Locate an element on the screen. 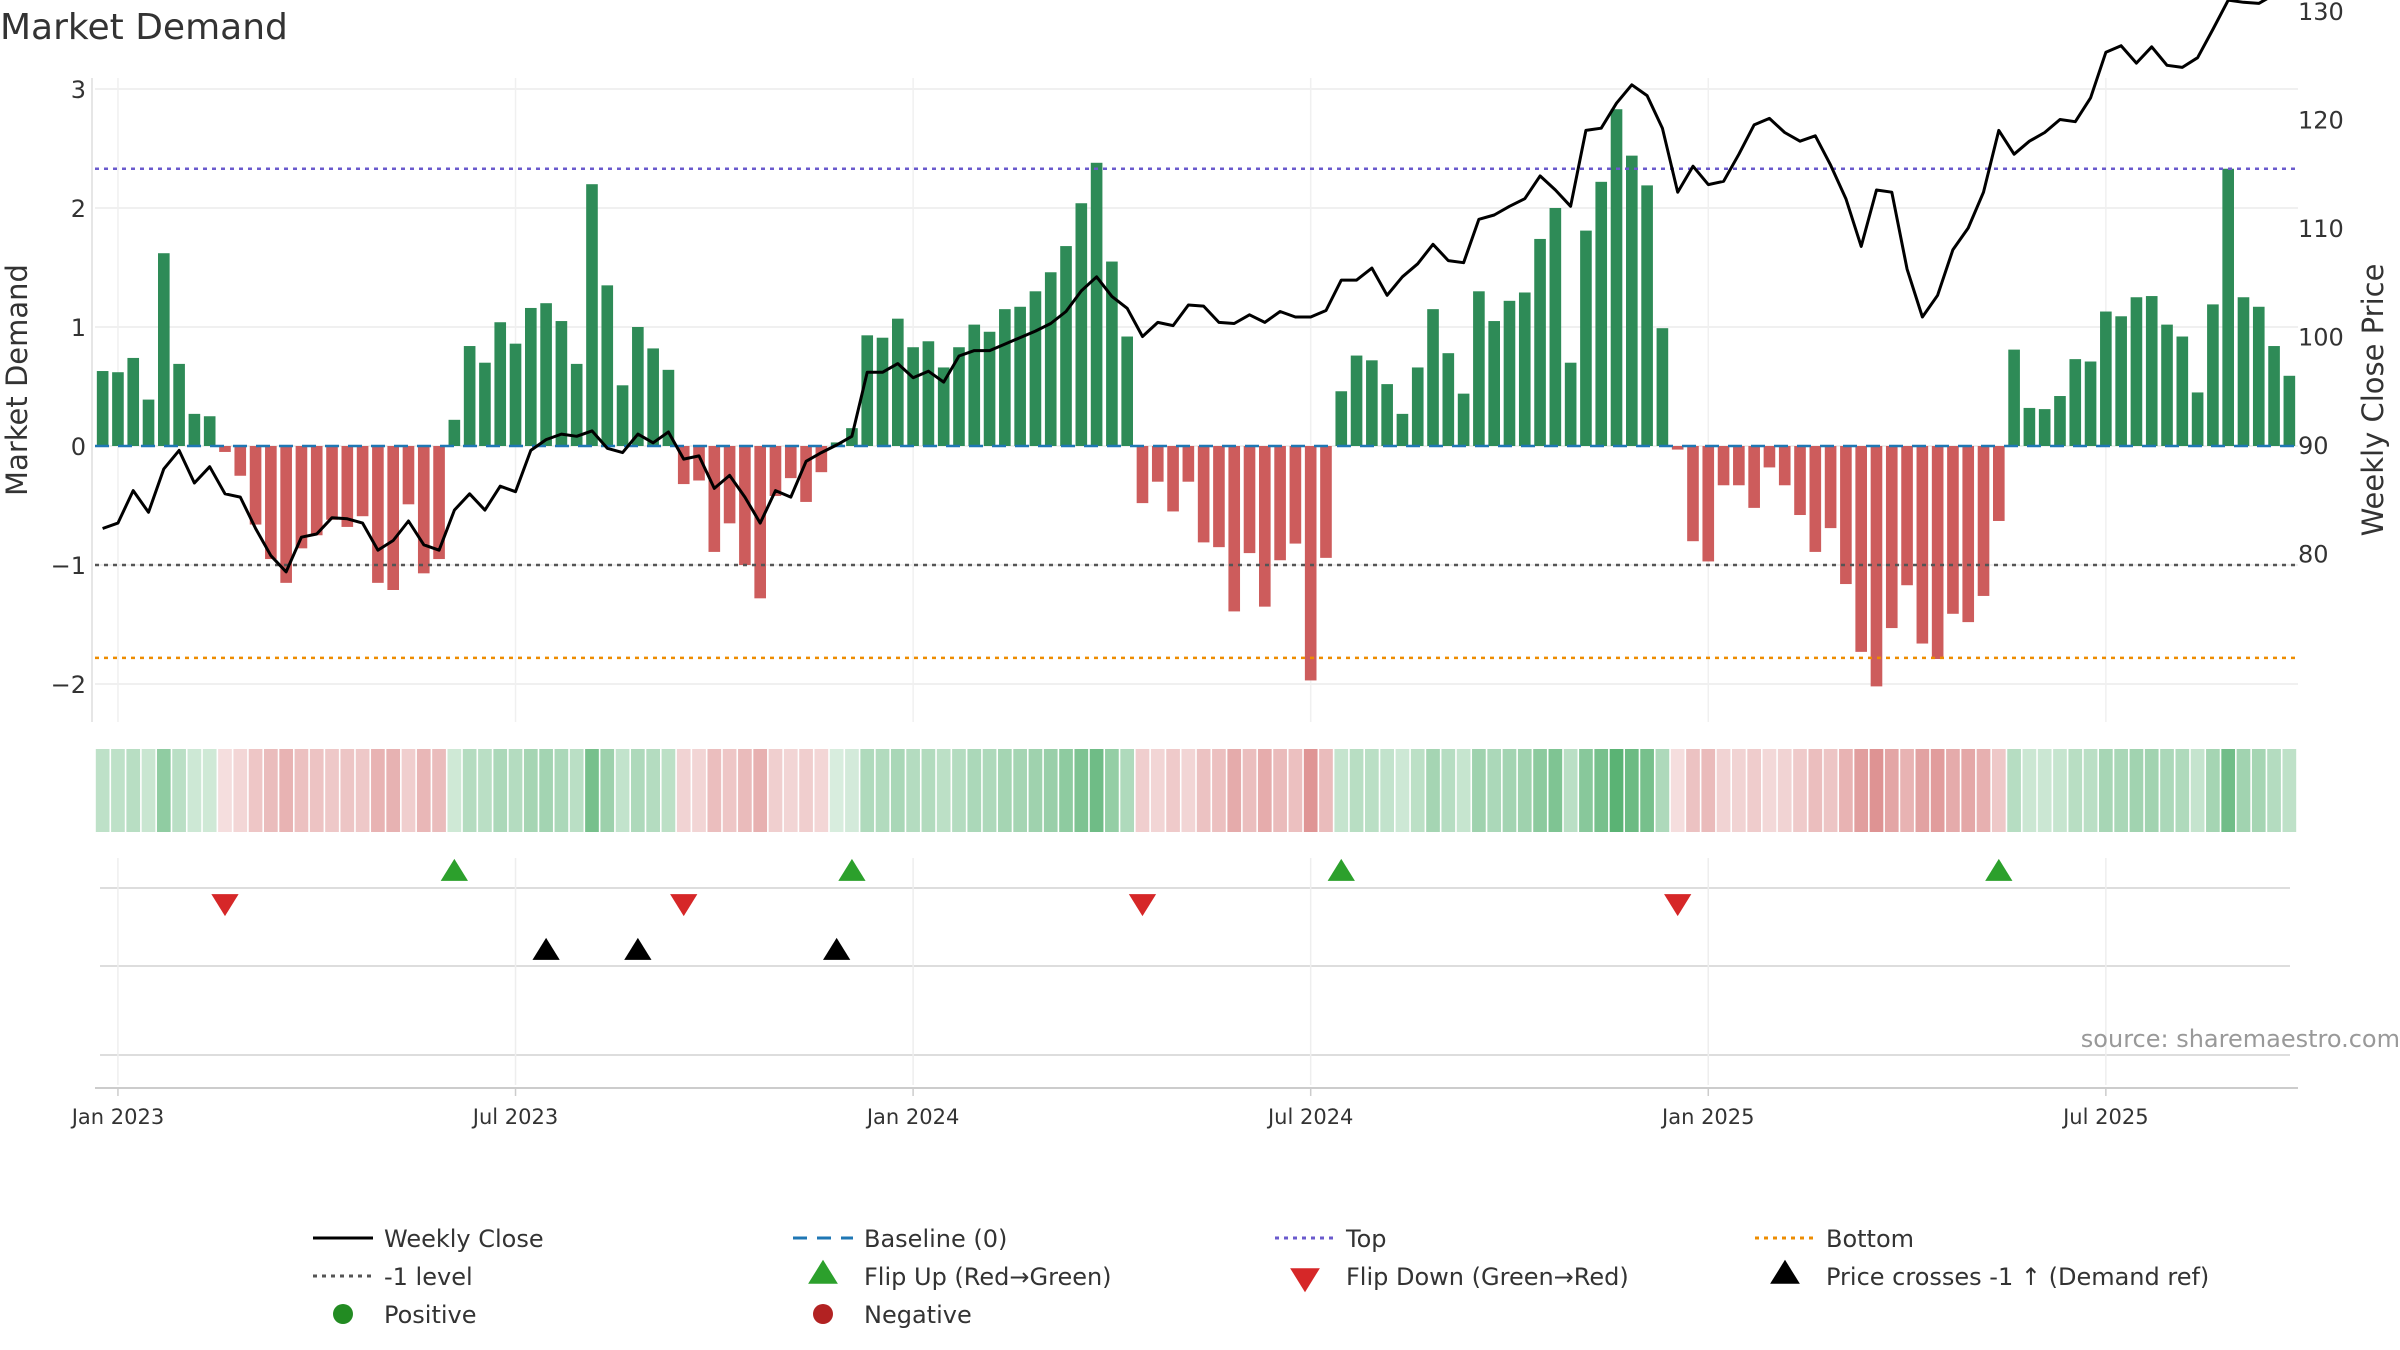 The width and height of the screenshot is (2400, 1350). legend-item: Positive is located at coordinates (405, 1315).